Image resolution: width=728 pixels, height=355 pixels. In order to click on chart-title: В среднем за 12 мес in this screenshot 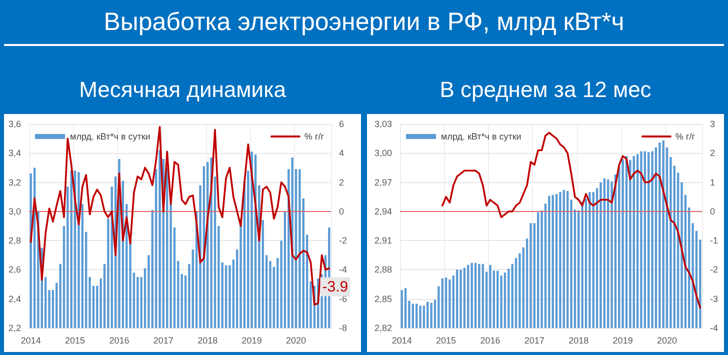, I will do `click(545, 90)`.